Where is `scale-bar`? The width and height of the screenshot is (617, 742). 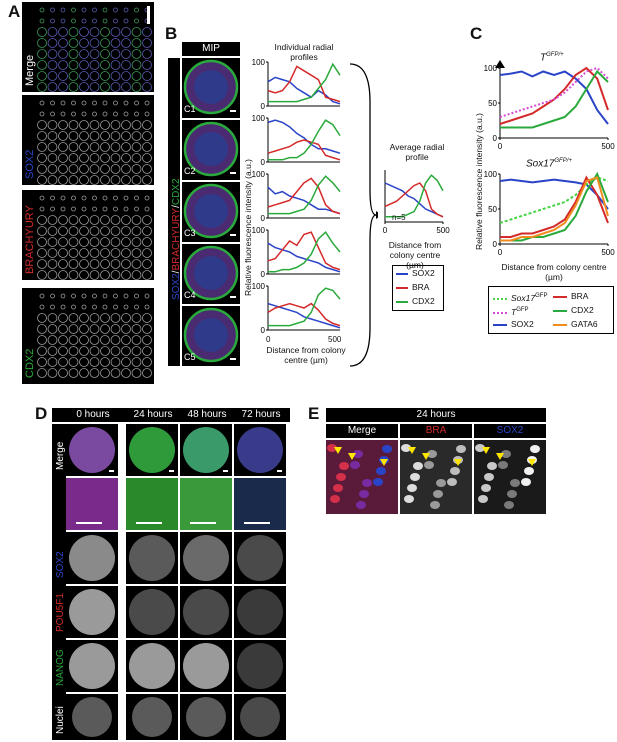
scale-bar is located at coordinates (149, 523).